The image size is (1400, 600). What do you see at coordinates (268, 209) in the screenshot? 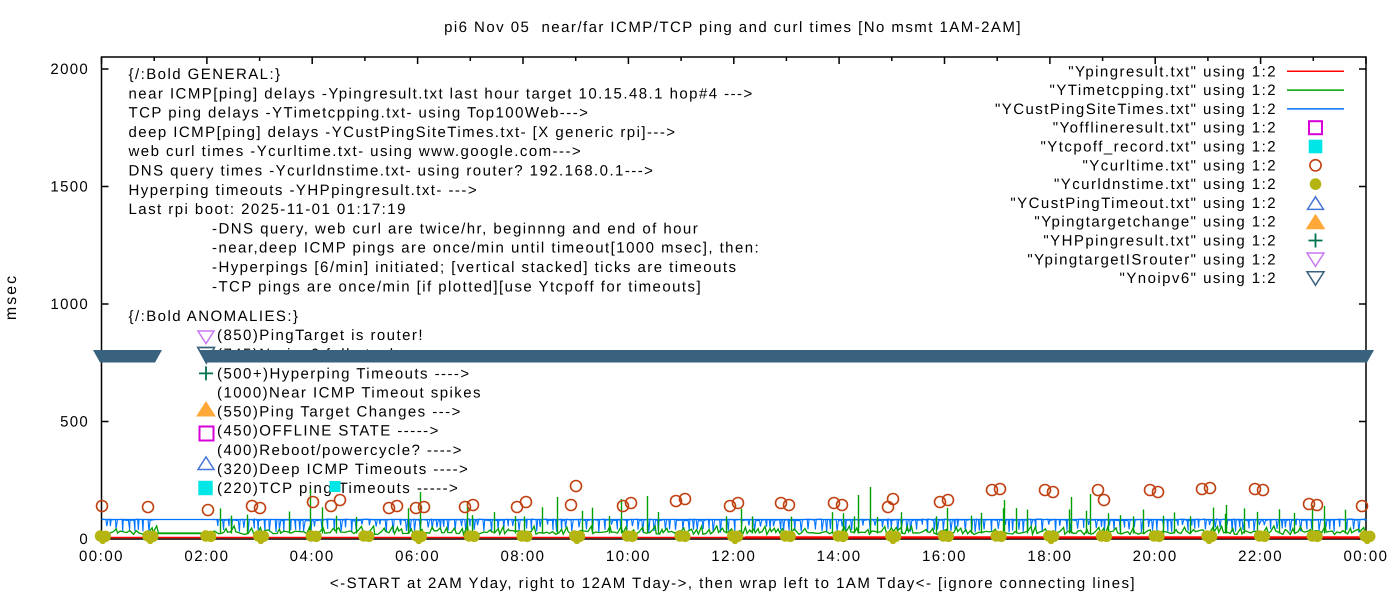
I see `svg-text:Last rpi boot: 2025-11-01 01:1: Last rpi boot: 2025-11-01 01:17:19` at bounding box center [268, 209].